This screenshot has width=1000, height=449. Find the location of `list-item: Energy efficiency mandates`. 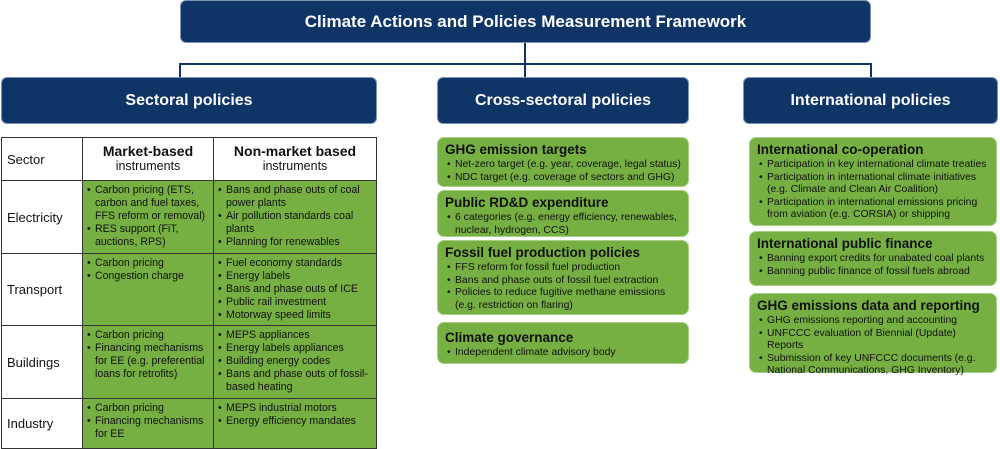

list-item: Energy efficiency mandates is located at coordinates (295, 421).